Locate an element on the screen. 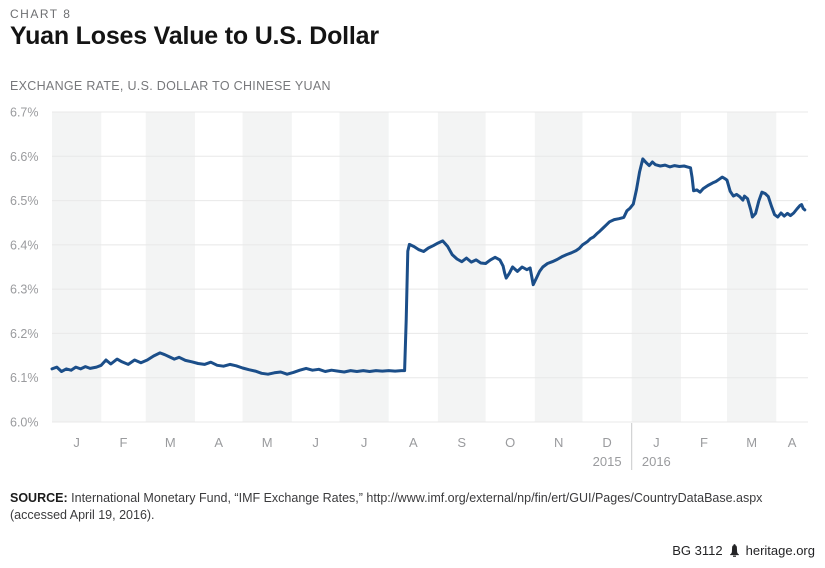 This screenshot has width=825, height=568. heritage-bell-icon is located at coordinates (734, 550).